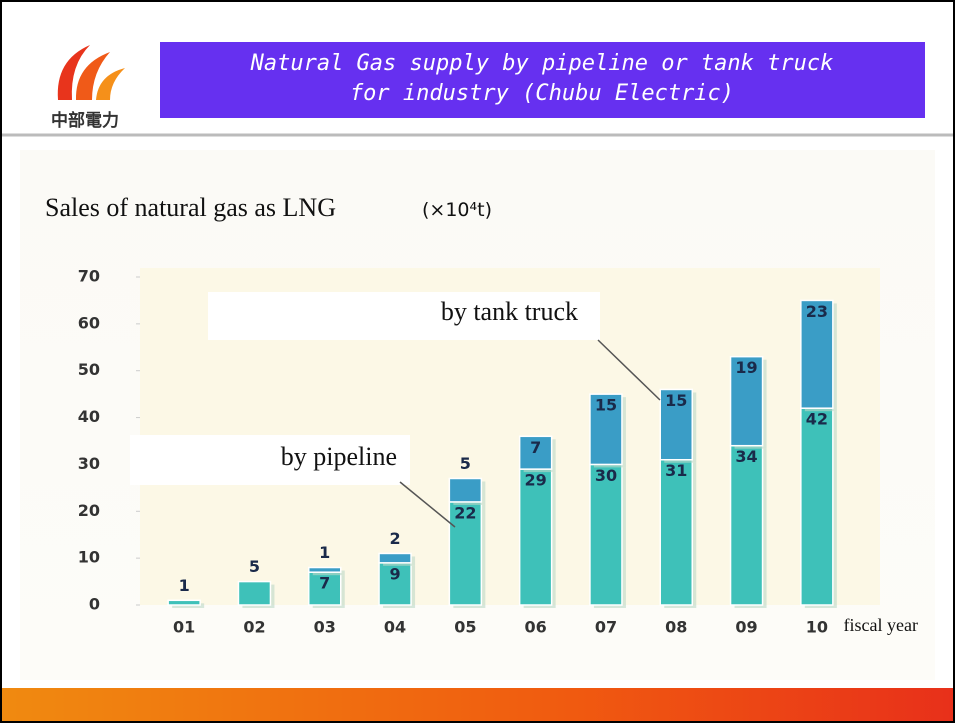 This screenshot has height=723, width=955. What do you see at coordinates (817, 419) in the screenshot?
I see `value-label: 42` at bounding box center [817, 419].